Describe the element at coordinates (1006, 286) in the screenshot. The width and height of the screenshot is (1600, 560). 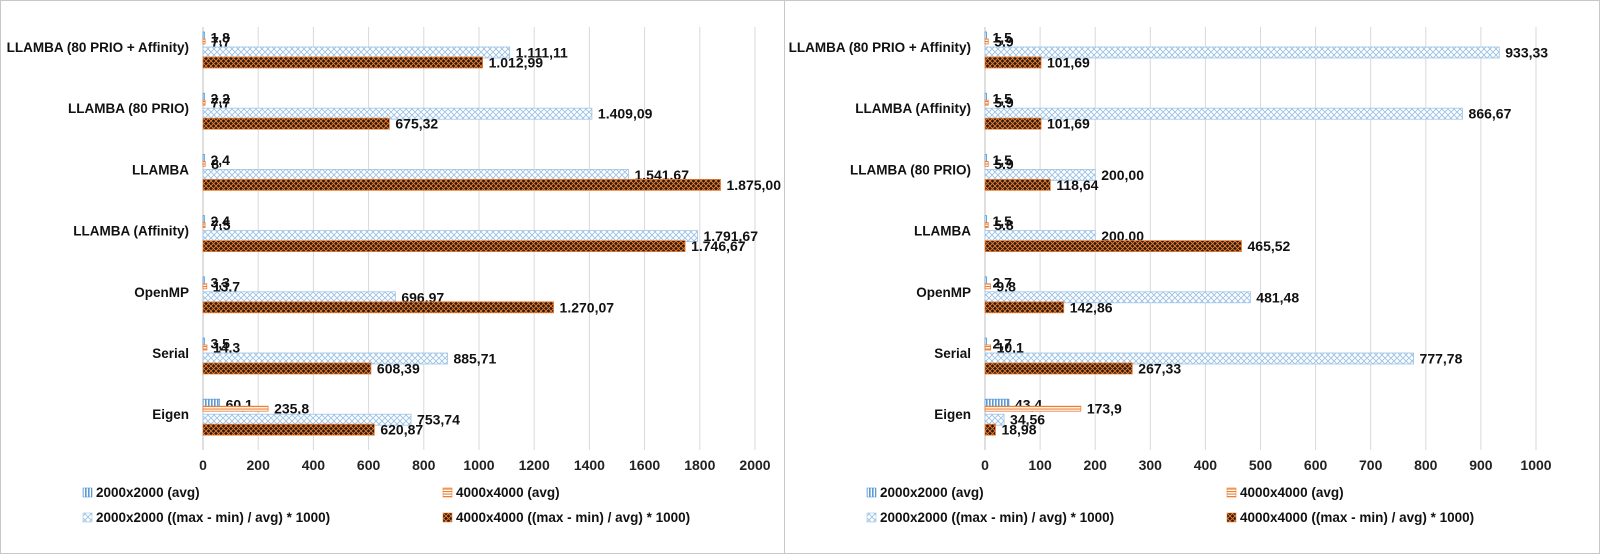
I see `data-label: 9,8` at that location.